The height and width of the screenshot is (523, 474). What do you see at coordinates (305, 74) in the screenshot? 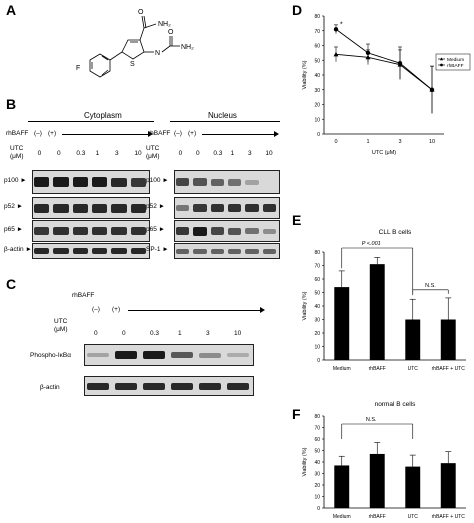
I see `d-ylabel: Viability (%)` at bounding box center [305, 74].